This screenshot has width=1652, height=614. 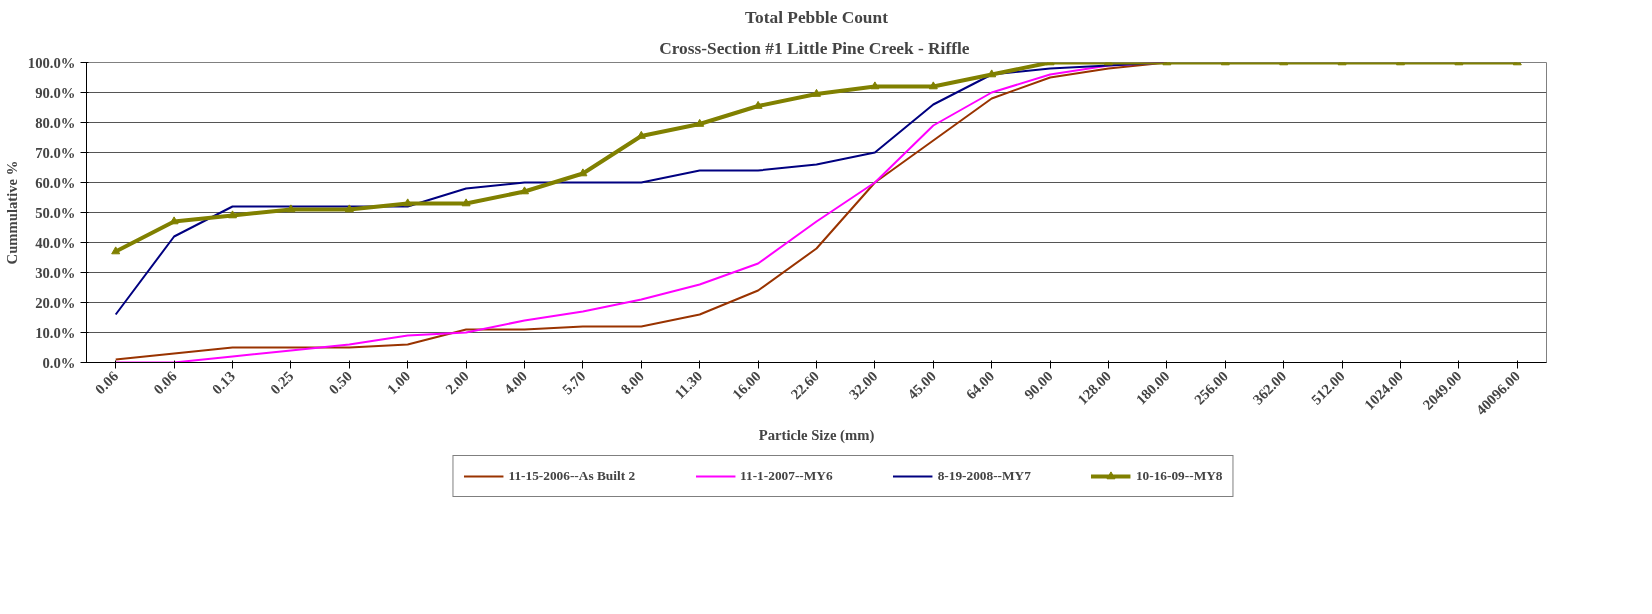 I want to click on y-tick-label: 70.0%, so click(x=55, y=152).